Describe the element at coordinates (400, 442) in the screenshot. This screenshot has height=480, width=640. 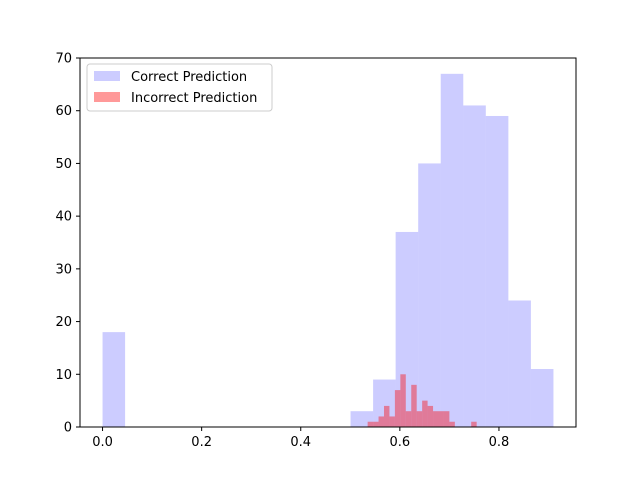
I see `x-tick-label: 0.6` at that location.